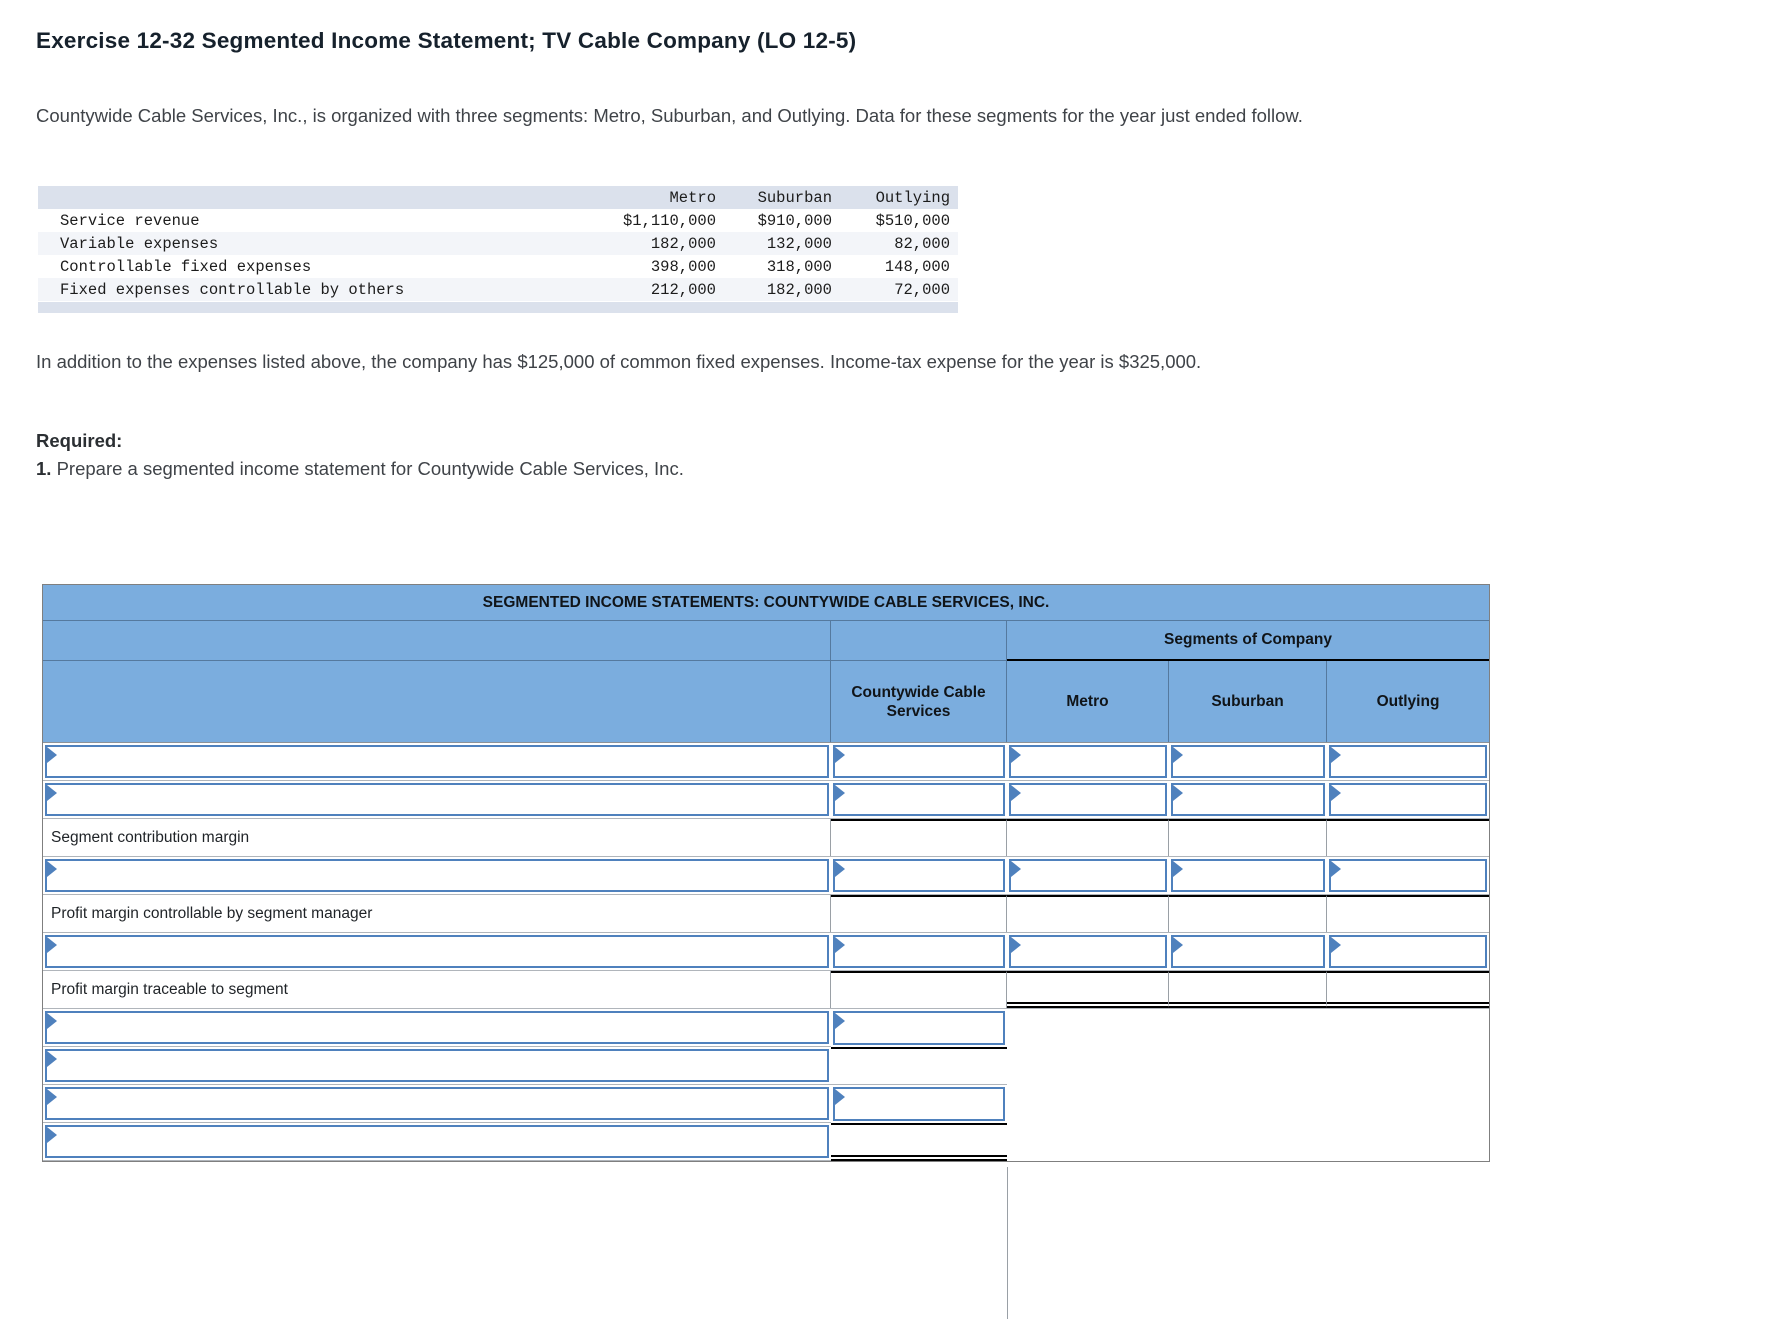 This screenshot has height=1319, width=1770. What do you see at coordinates (919, 701) in the screenshot?
I see `col-header-countywide: Countywide Cable Services` at bounding box center [919, 701].